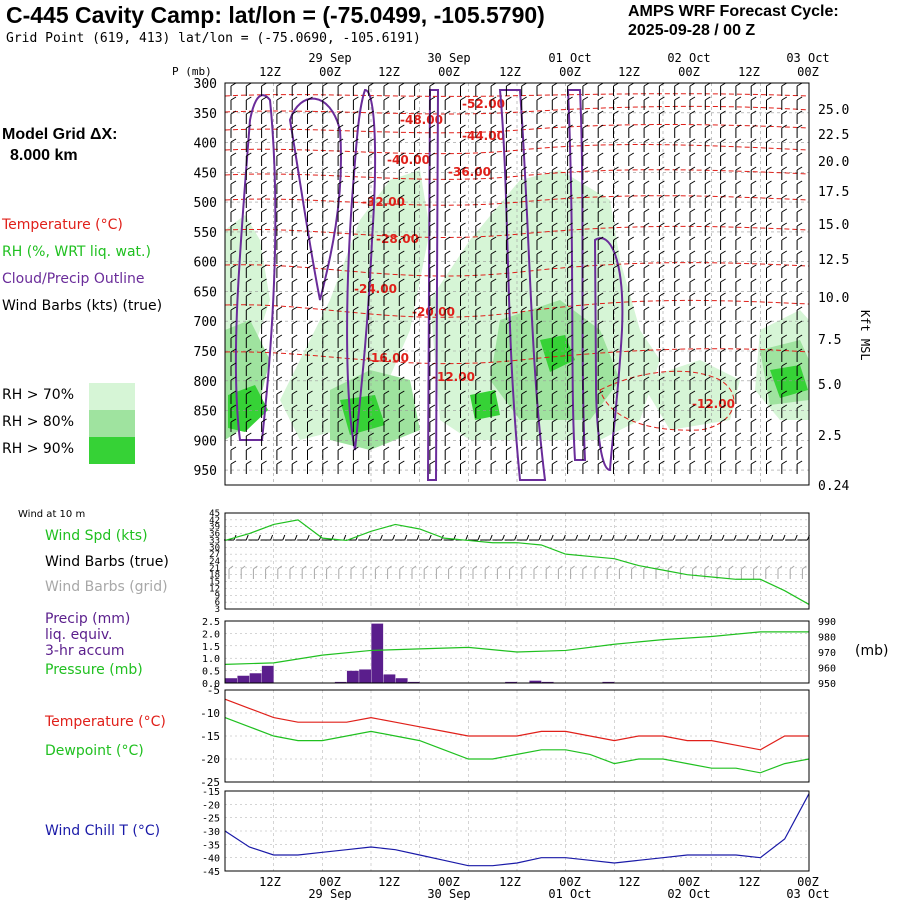  What do you see at coordinates (211, 819) in the screenshot?
I see `chill-tick-label: -25` at bounding box center [211, 819].